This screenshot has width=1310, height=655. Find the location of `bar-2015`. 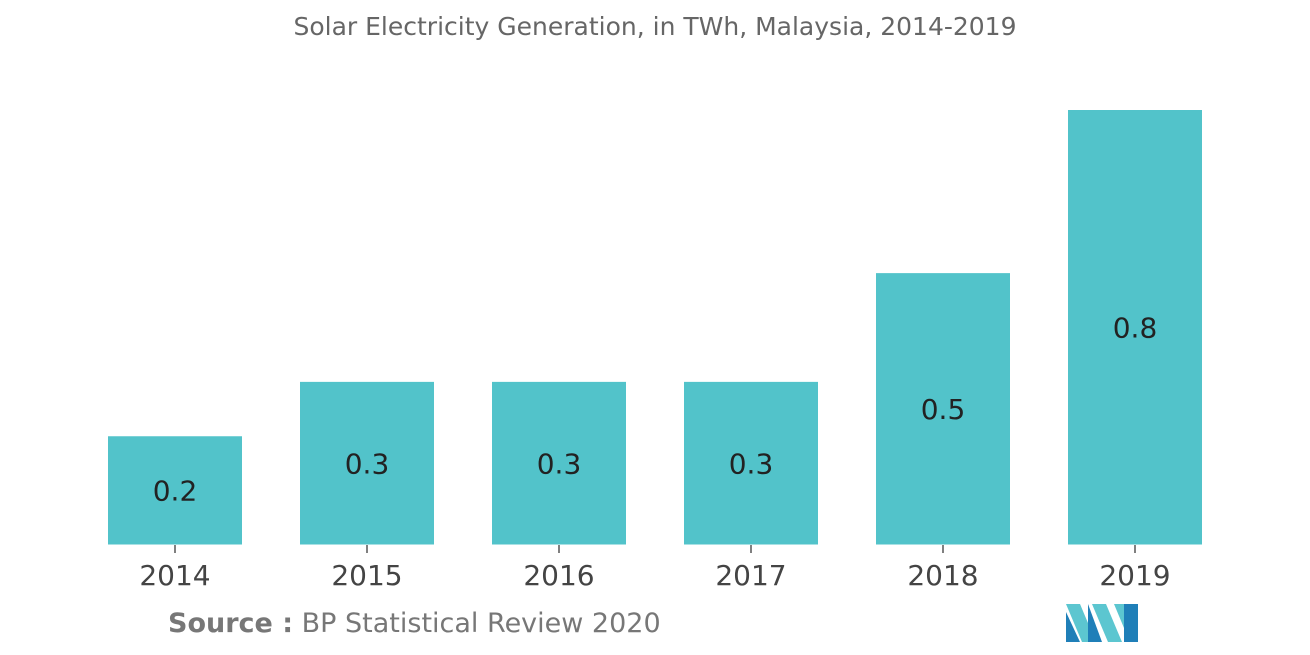

bar-2015 is located at coordinates (367, 463).